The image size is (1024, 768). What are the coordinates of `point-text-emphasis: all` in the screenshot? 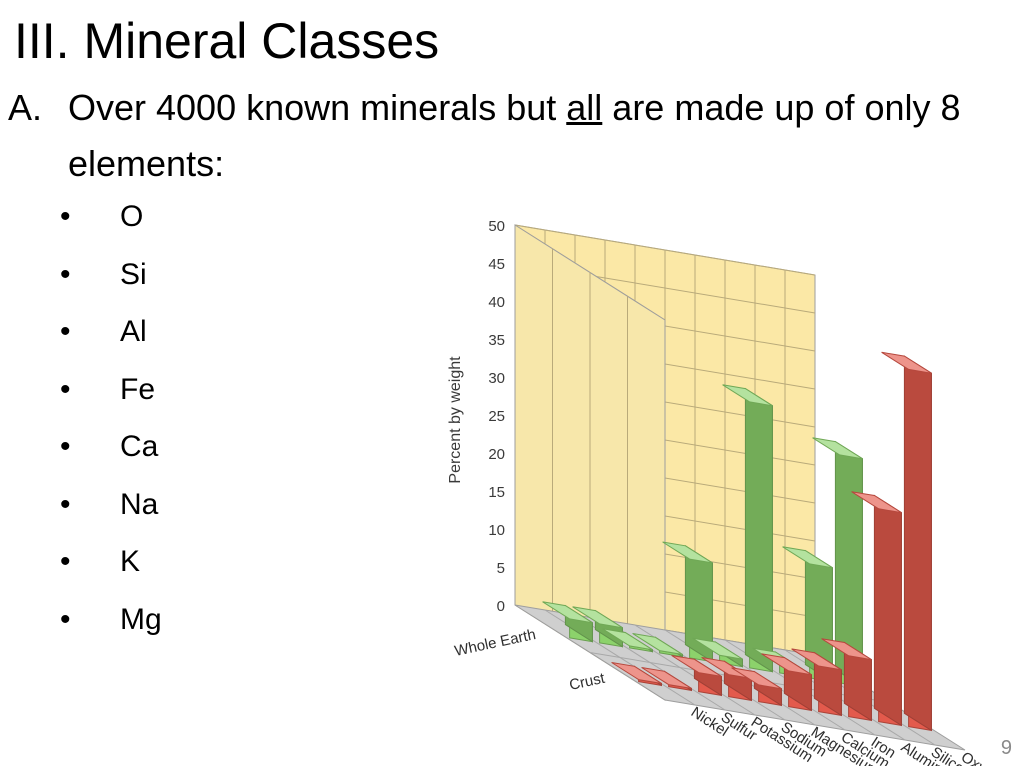 It's located at (584, 107).